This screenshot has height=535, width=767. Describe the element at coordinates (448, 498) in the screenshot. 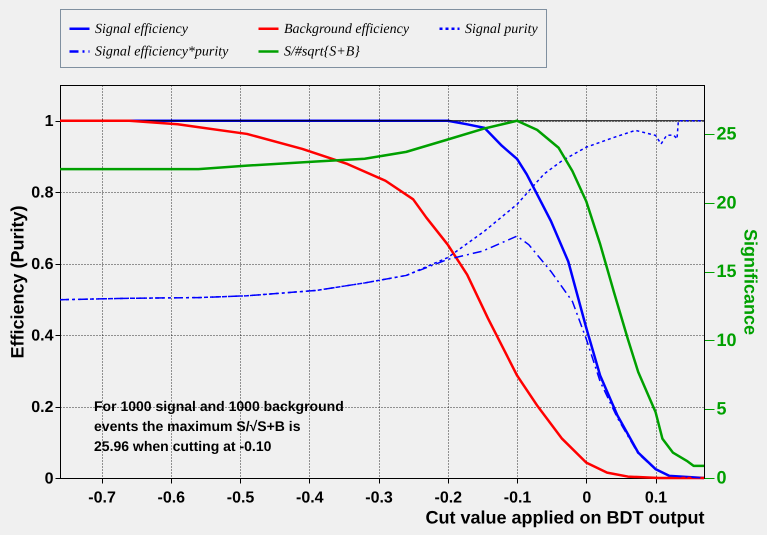

I see `x-tick-label: -0.2` at that location.